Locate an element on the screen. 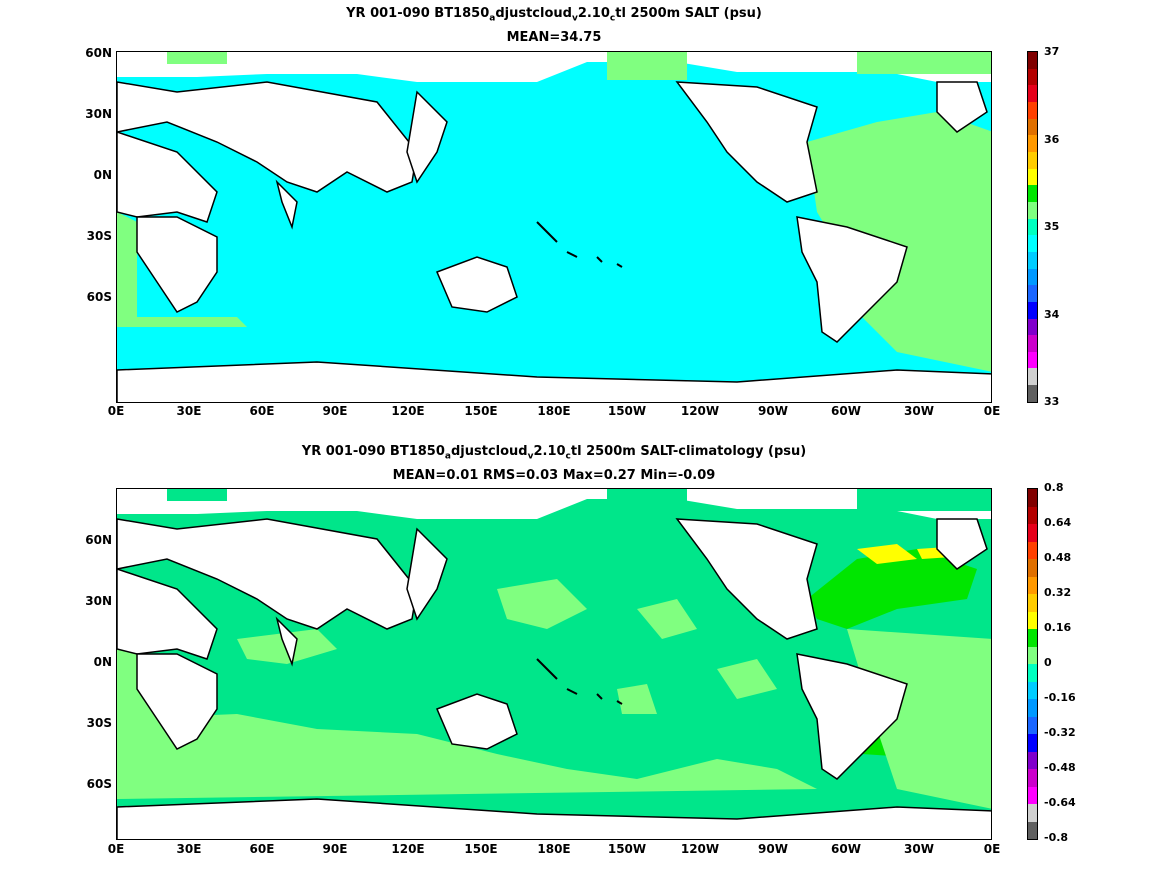  bottom-stats: MEAN=0.01 RMS=0.03 Max=0.27 Min=-0.09 is located at coordinates (554, 475).